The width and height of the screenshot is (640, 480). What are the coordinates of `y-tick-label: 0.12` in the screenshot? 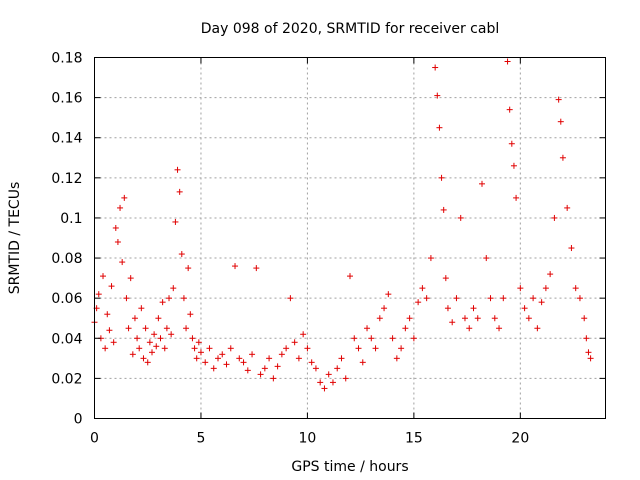 It's located at (66, 179).